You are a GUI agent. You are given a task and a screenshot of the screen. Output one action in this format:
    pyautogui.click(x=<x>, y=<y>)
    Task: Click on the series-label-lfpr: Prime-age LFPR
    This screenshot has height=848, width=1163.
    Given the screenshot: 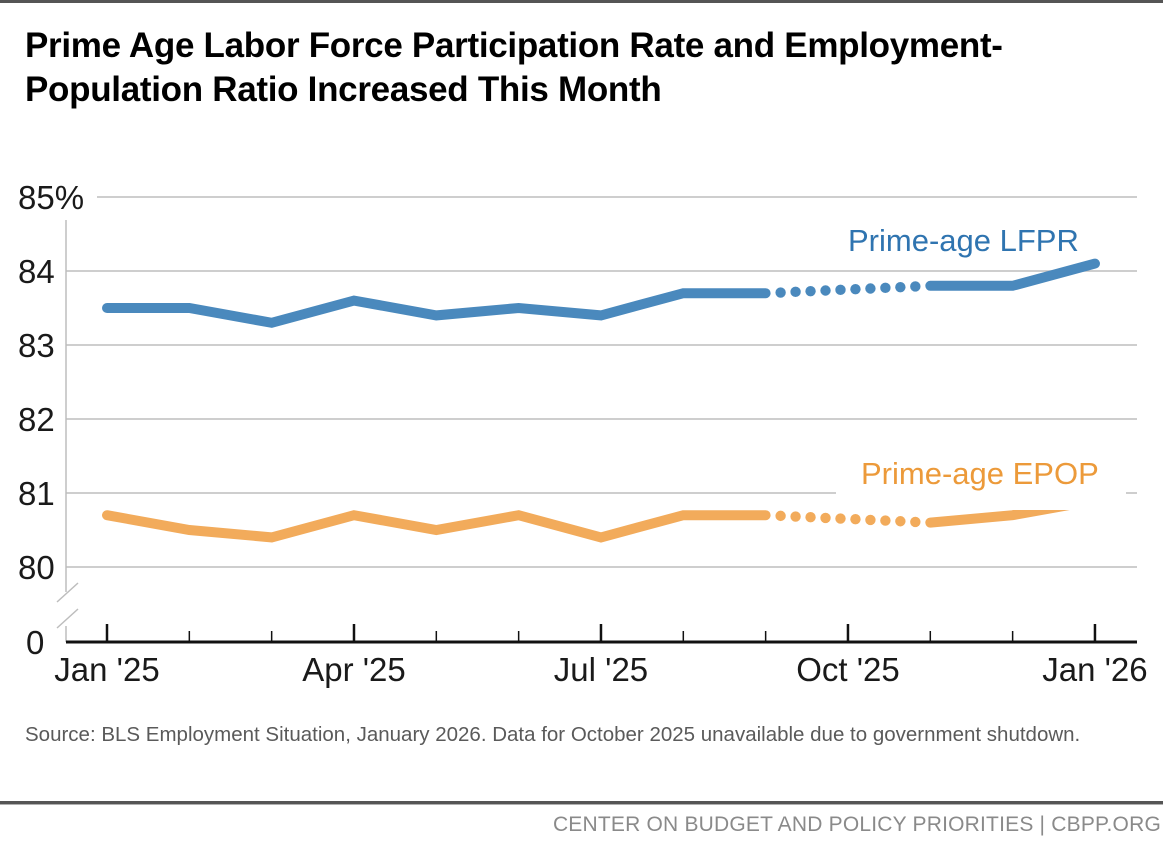 What is the action you would take?
    pyautogui.click(x=963, y=240)
    